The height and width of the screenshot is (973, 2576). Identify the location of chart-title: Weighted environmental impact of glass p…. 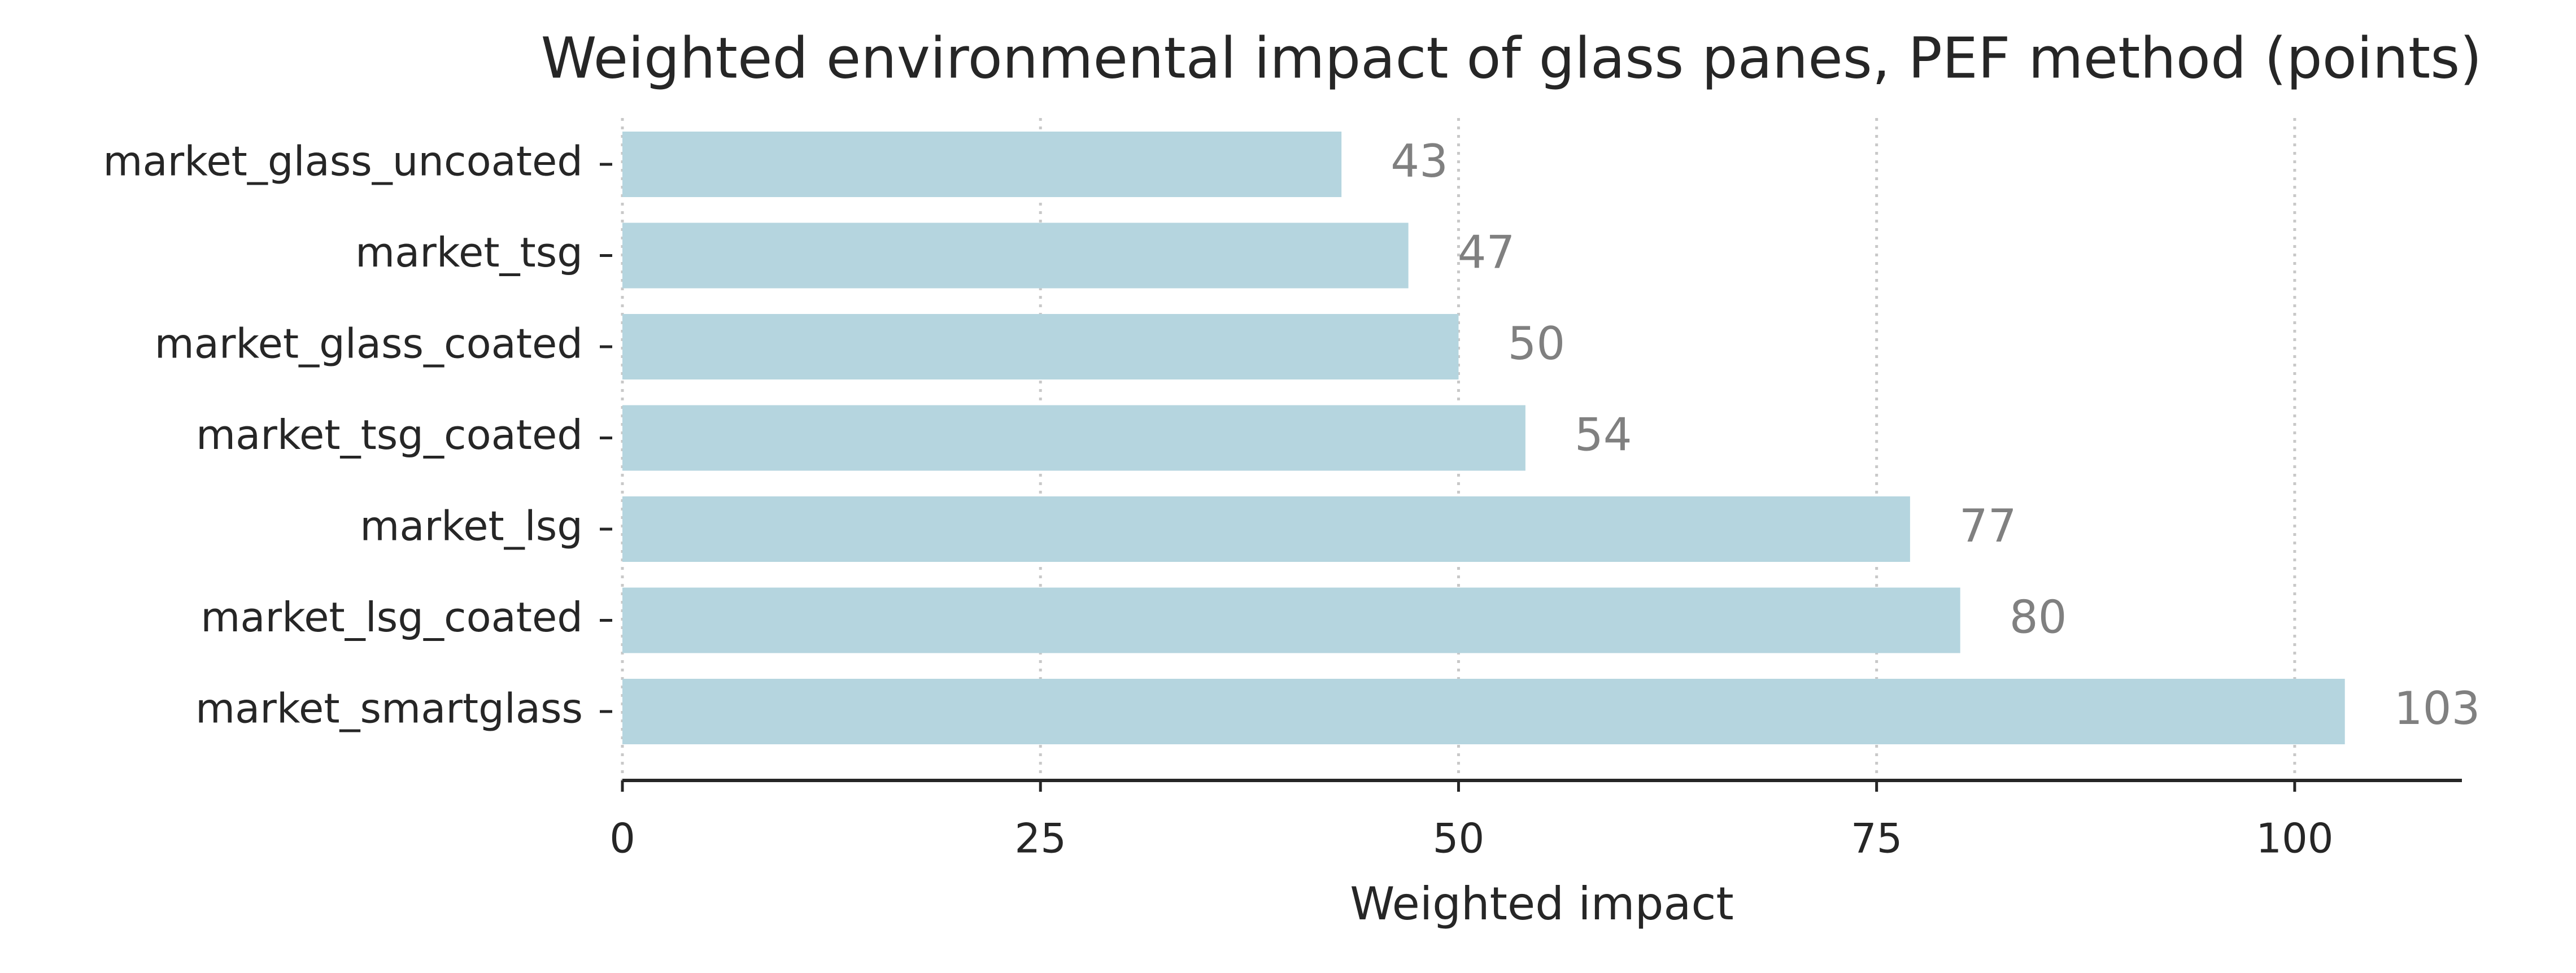
(1511, 58).